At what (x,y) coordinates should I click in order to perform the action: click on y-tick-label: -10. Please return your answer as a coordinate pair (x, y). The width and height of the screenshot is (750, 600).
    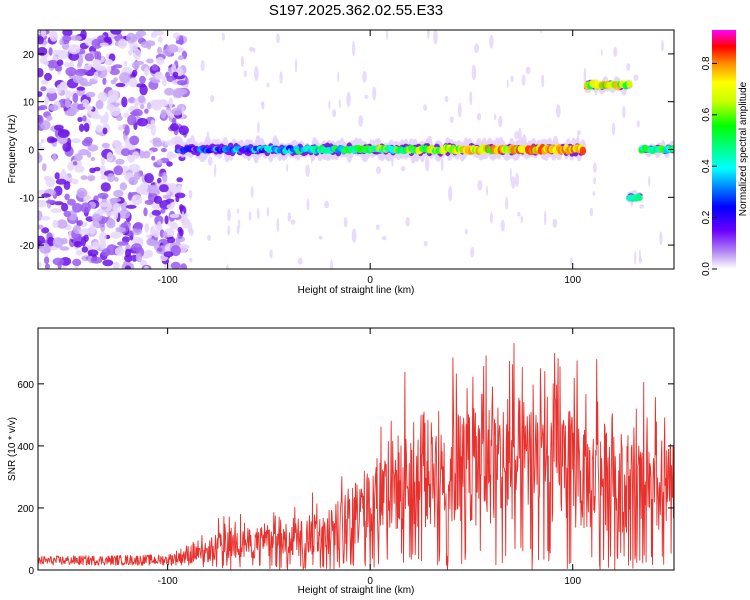
    Looking at the image, I should click on (27, 198).